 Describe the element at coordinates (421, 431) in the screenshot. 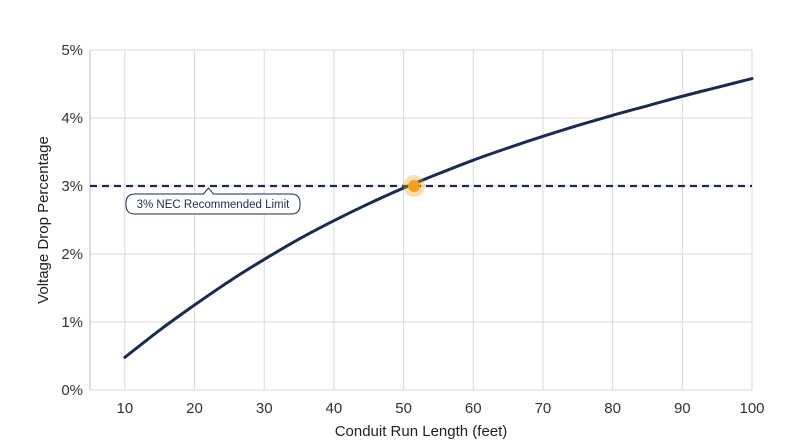

I see `x-axis-title: Conduit Run Length (feet)` at that location.